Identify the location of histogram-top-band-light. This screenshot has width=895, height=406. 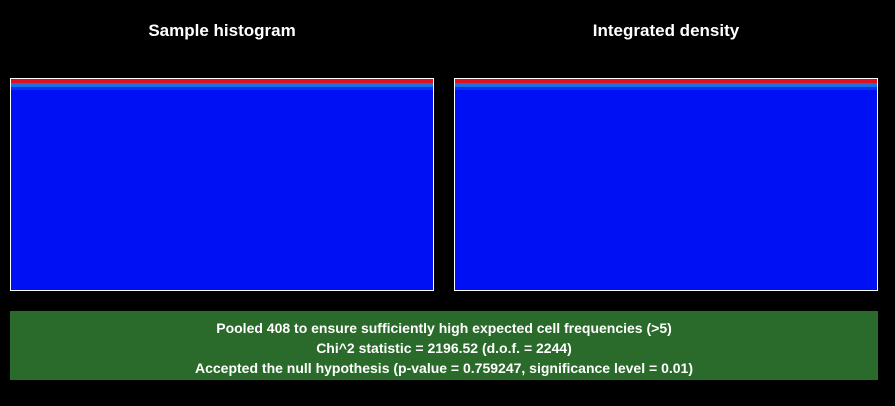
(222, 85).